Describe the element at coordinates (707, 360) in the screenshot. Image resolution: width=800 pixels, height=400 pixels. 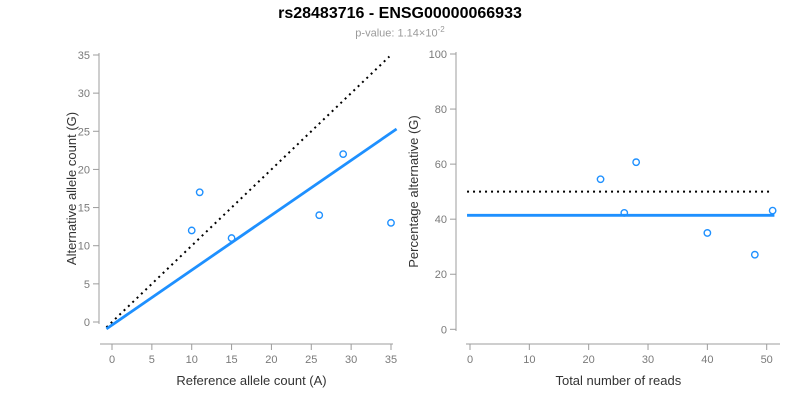
I see `x-tick-label: 40` at that location.